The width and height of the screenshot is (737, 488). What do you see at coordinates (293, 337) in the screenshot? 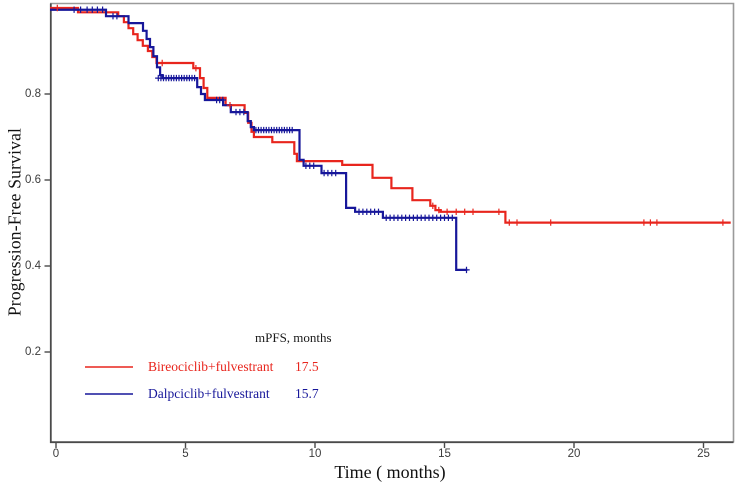
I see `legend-header: mPFS, months` at bounding box center [293, 337].